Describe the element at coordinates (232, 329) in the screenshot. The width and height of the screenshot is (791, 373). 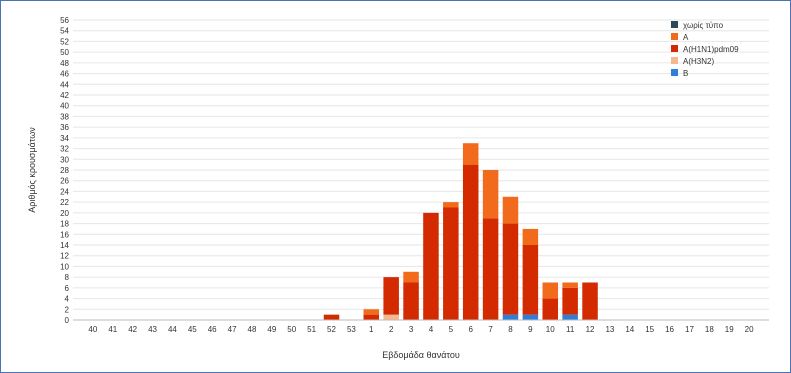
I see `x-tick-label: 47` at that location.